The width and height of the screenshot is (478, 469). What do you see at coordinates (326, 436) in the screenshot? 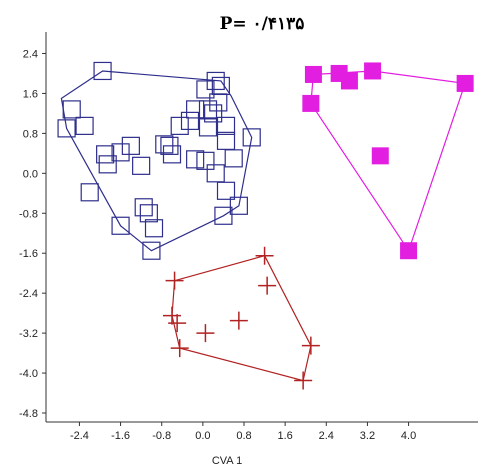
I see `x-tick-label: 2.4` at bounding box center [326, 436].